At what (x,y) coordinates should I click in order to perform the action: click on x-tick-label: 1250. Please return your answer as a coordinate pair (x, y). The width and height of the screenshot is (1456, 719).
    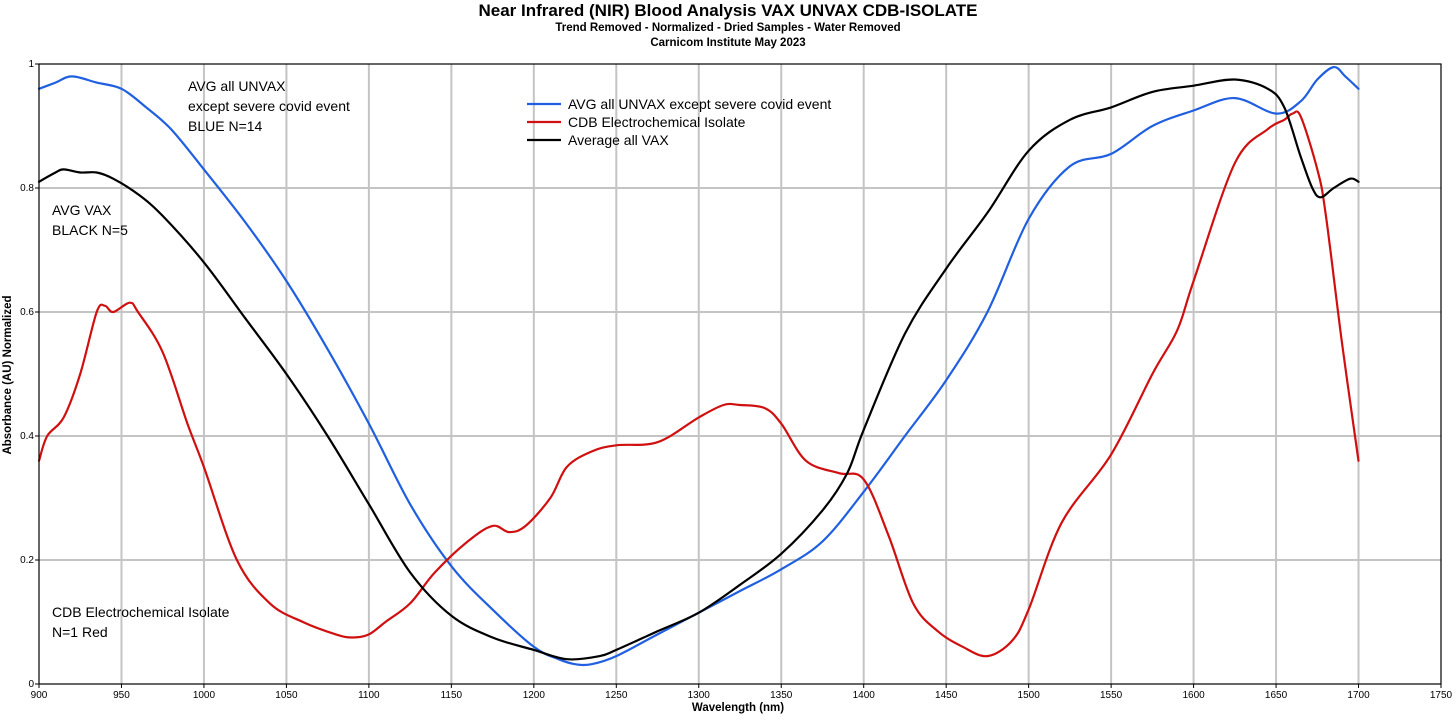
    Looking at the image, I should click on (616, 695).